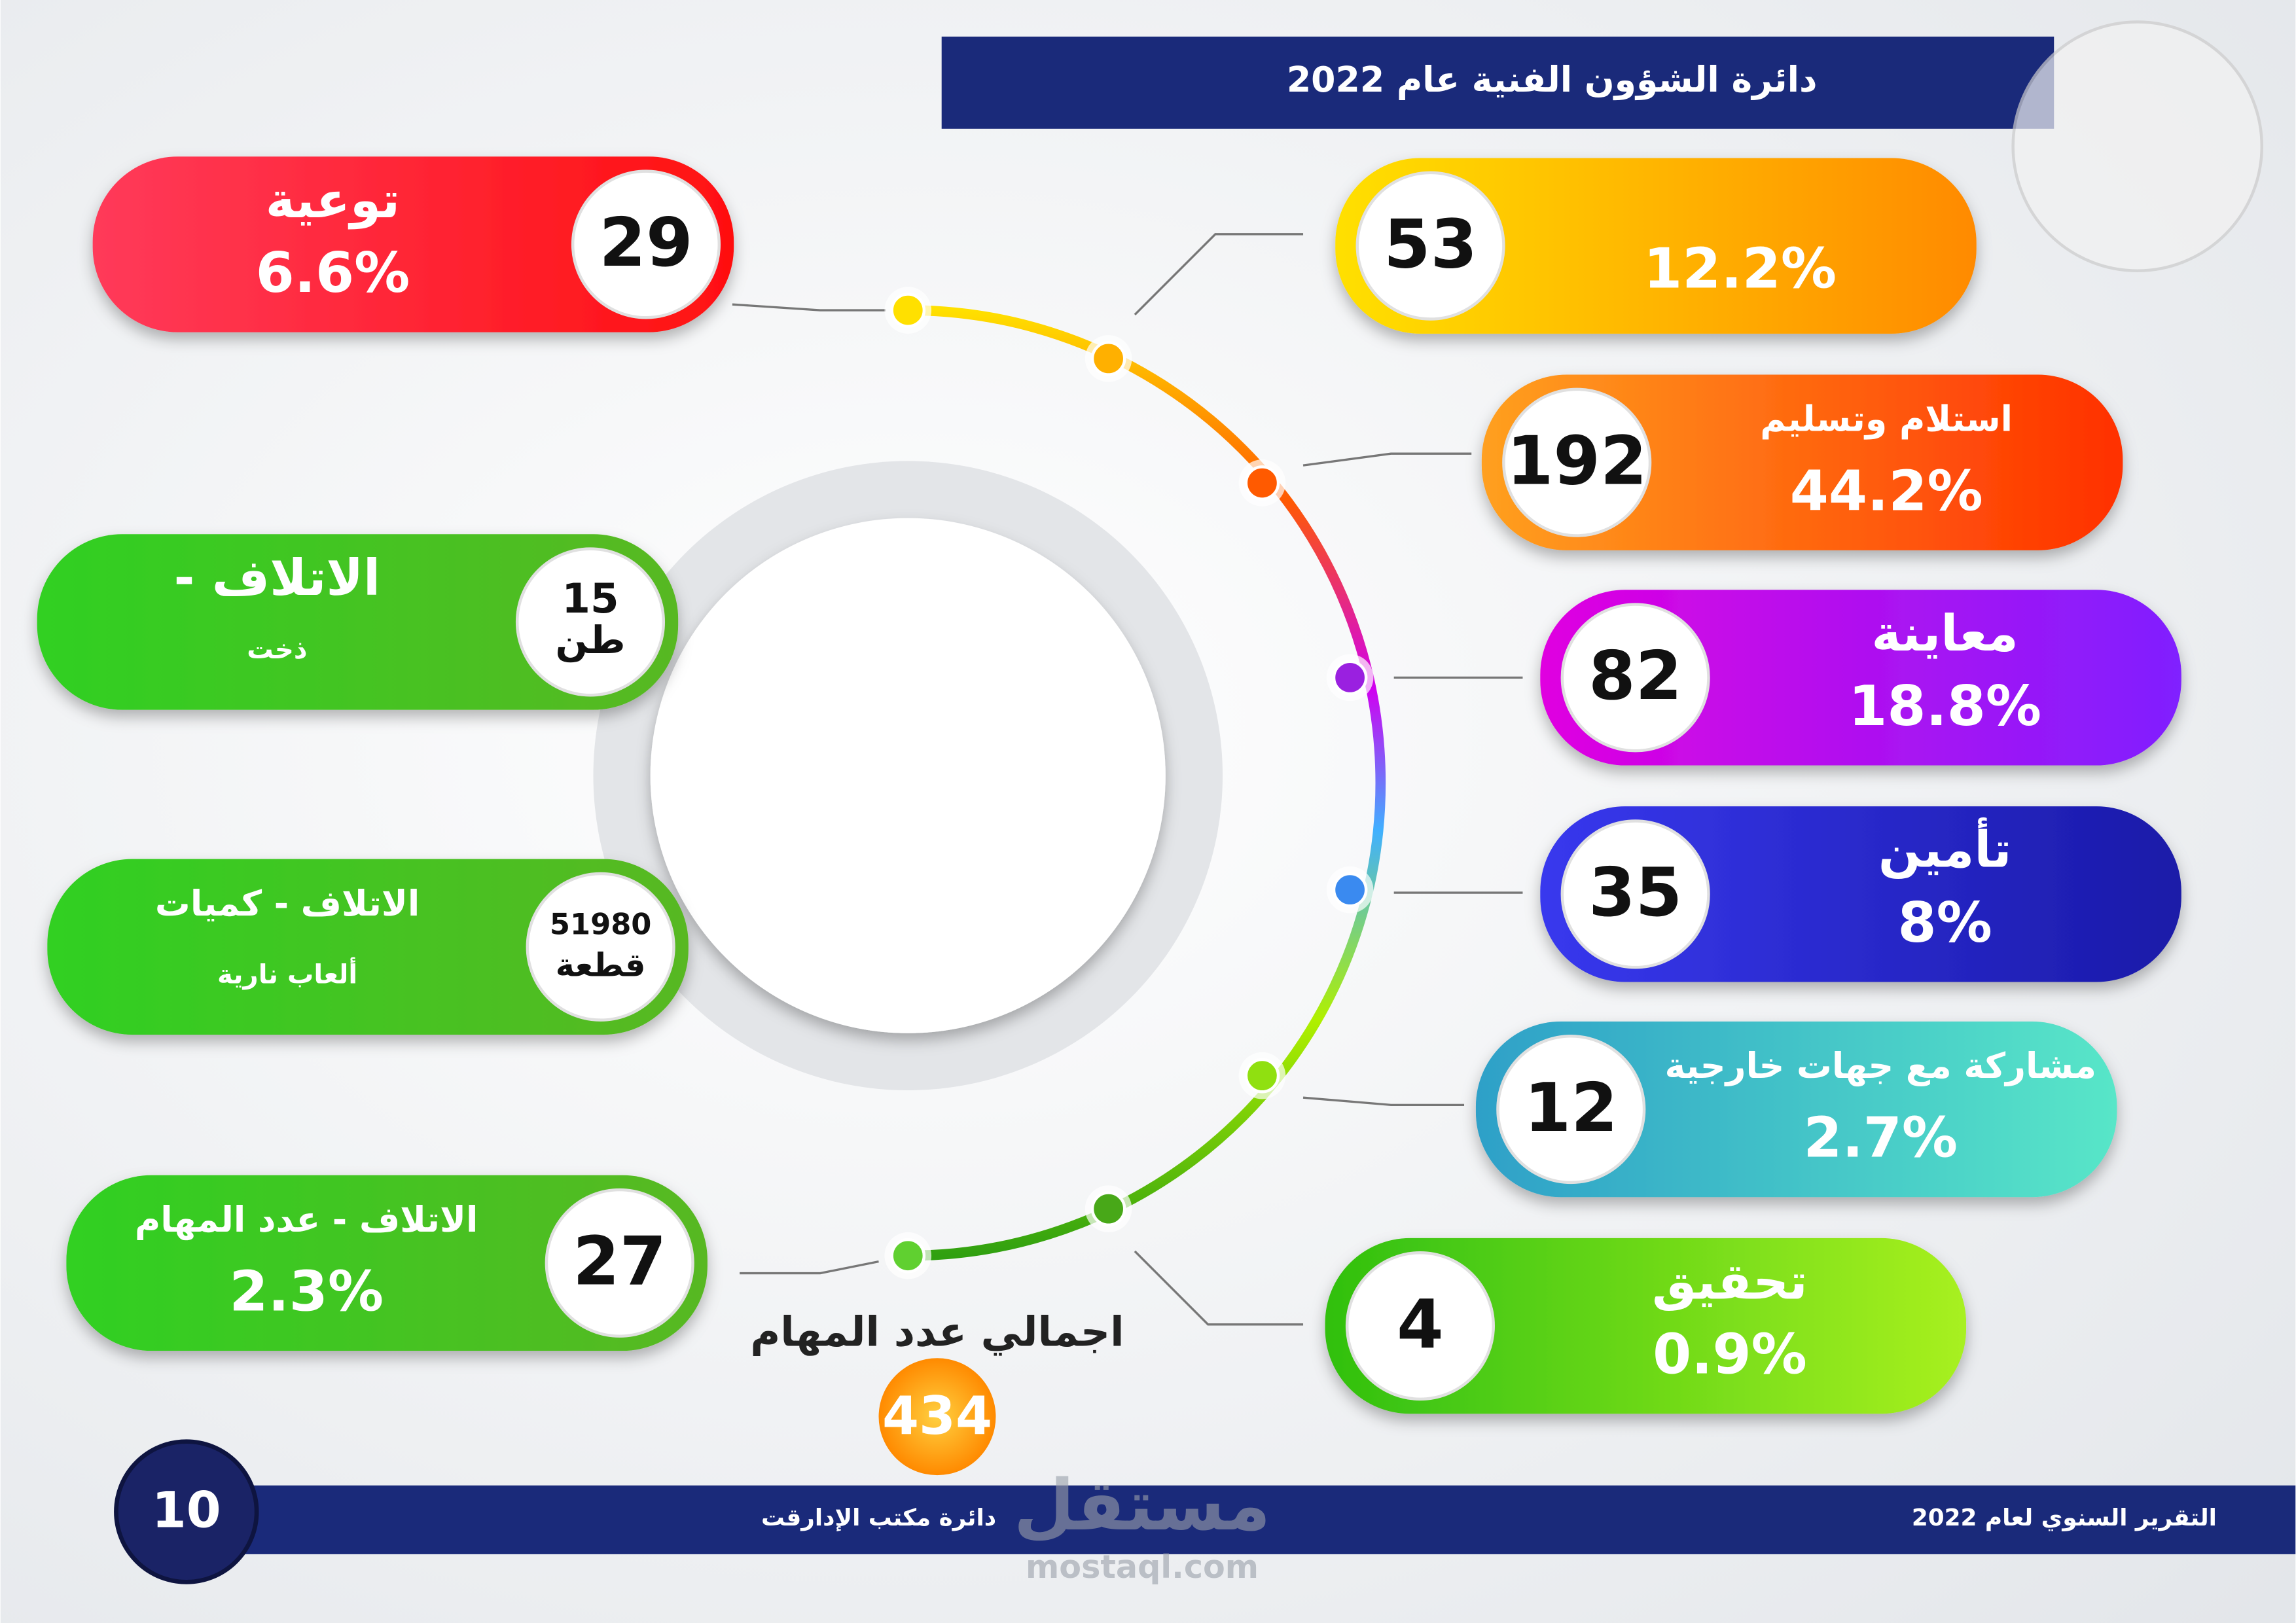  I want to click on watermark-brand: مستقل, so click(1142, 1505).